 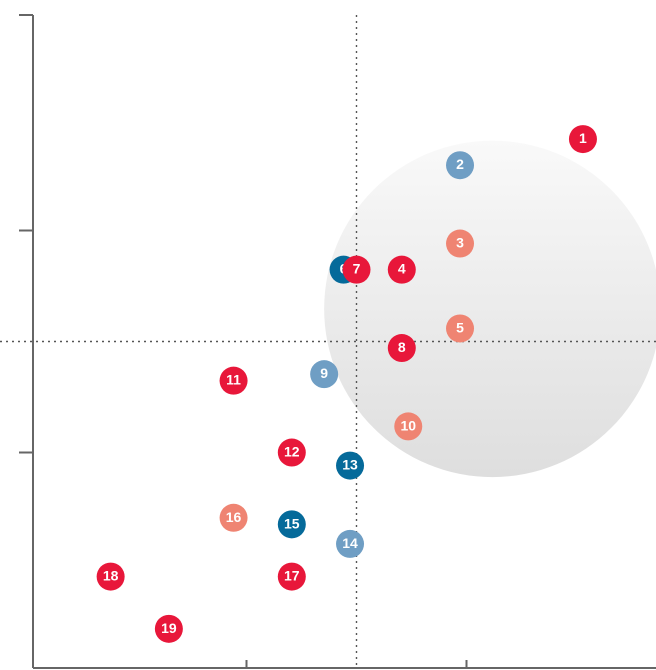 I want to click on point-label: 1, so click(x=583, y=138).